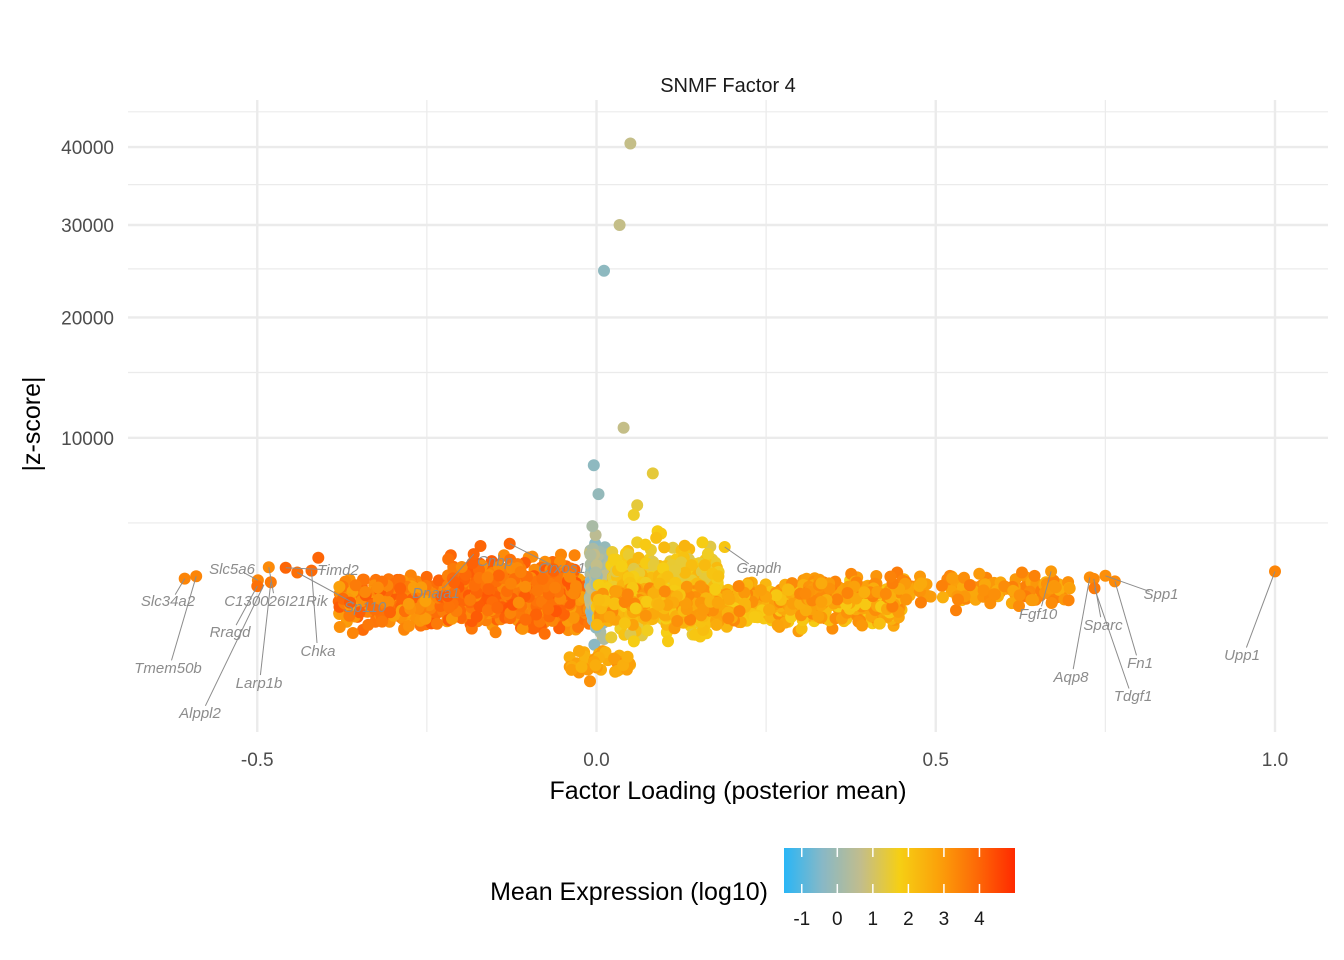 Image resolution: width=1344 pixels, height=960 pixels. Describe the element at coordinates (629, 892) in the screenshot. I see `legend-title: Mean Expression (log10)` at that location.